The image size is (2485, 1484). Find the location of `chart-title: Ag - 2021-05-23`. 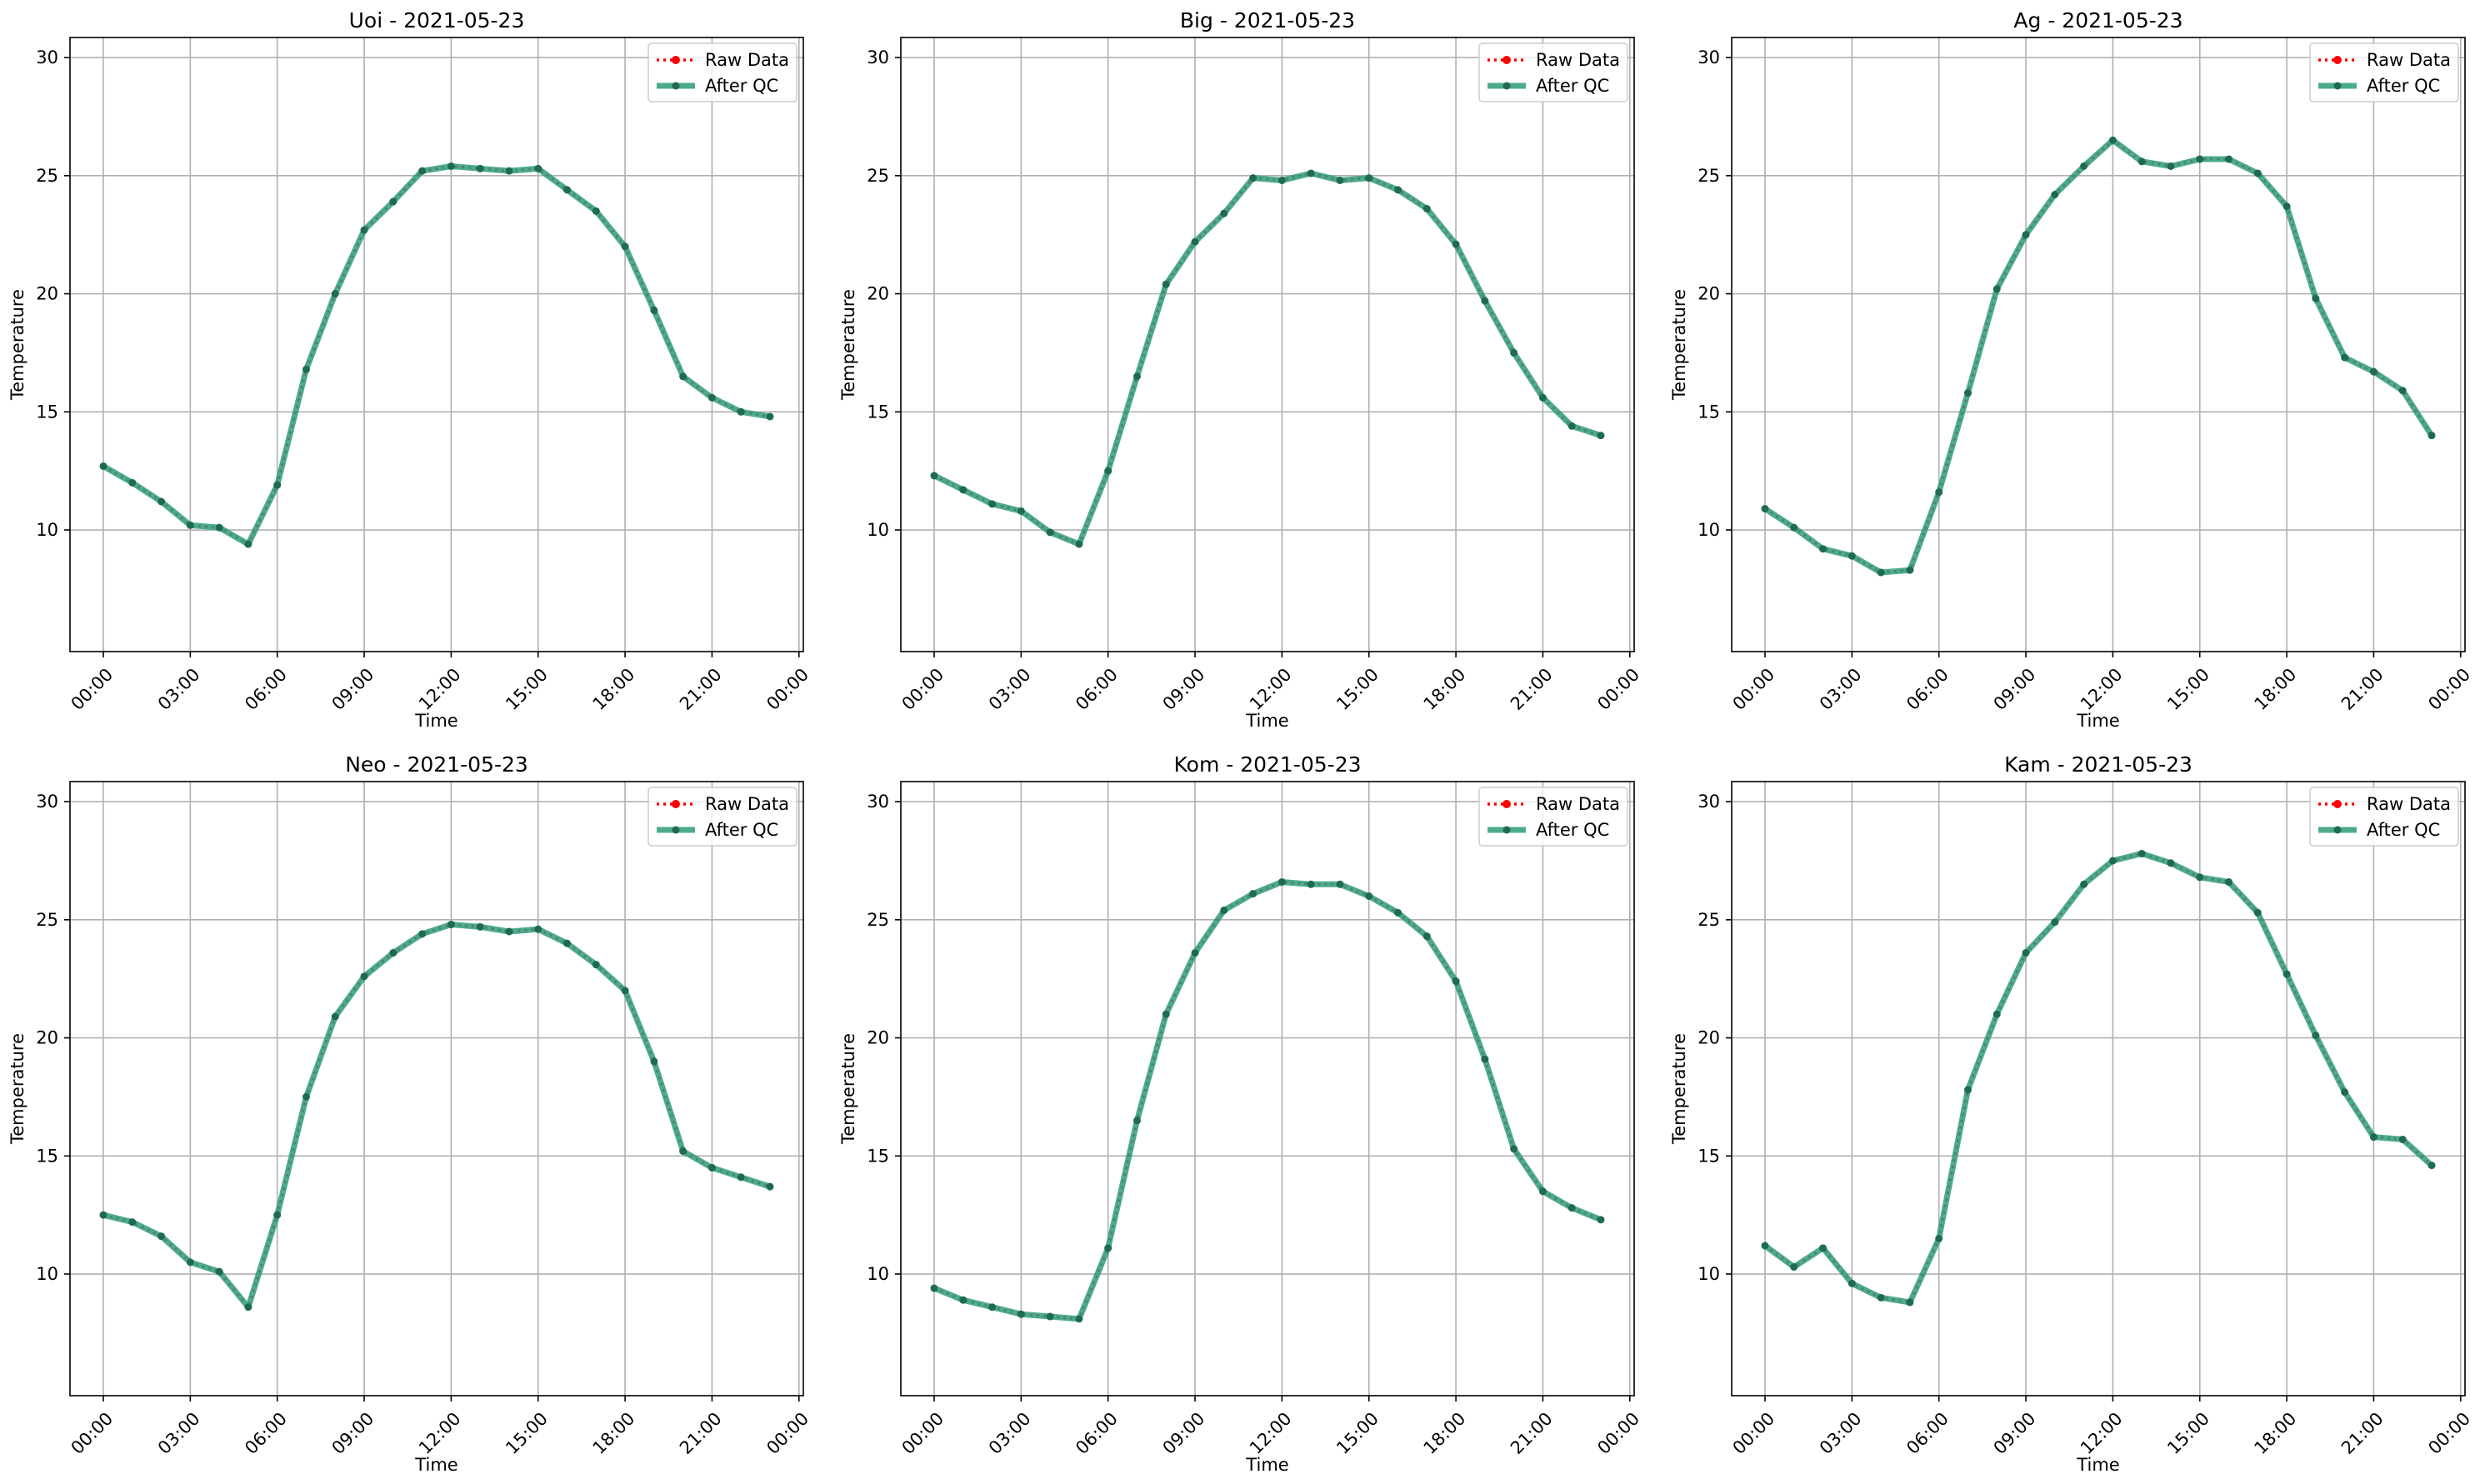

chart-title: Ag - 2021-05-23 is located at coordinates (2097, 20).